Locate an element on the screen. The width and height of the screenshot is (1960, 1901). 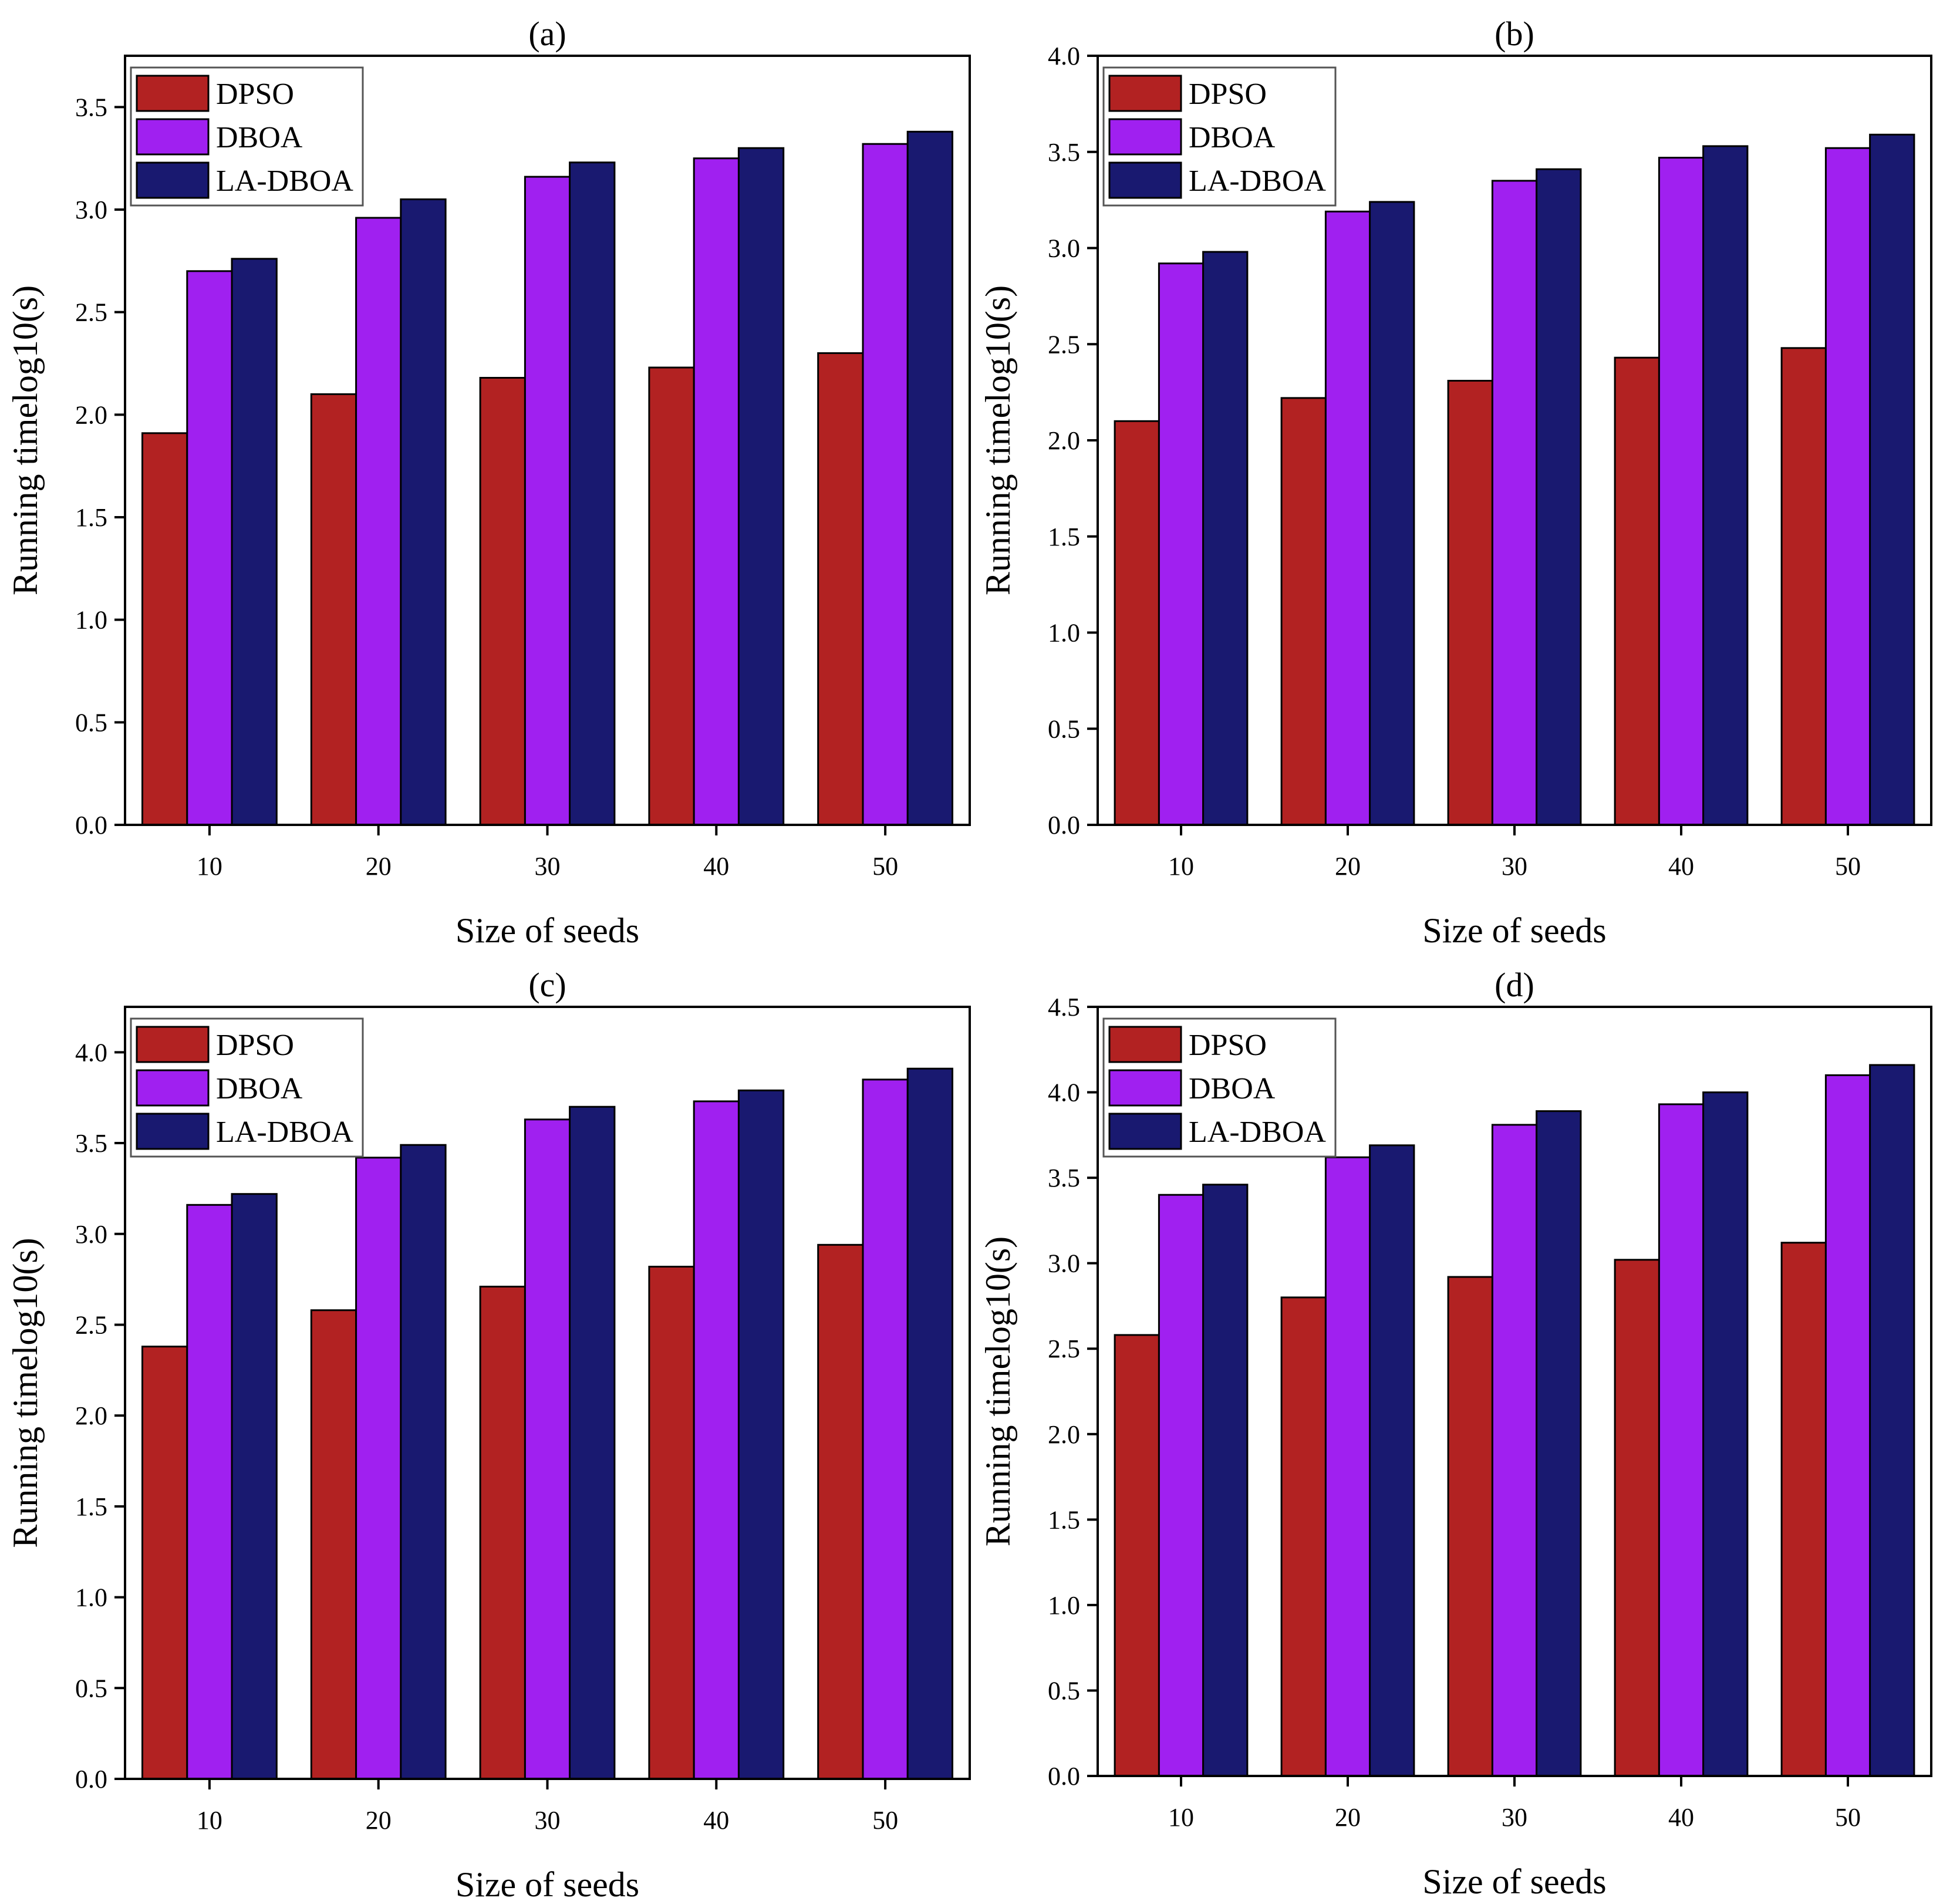
chart-title: (c) is located at coordinates (547, 985).